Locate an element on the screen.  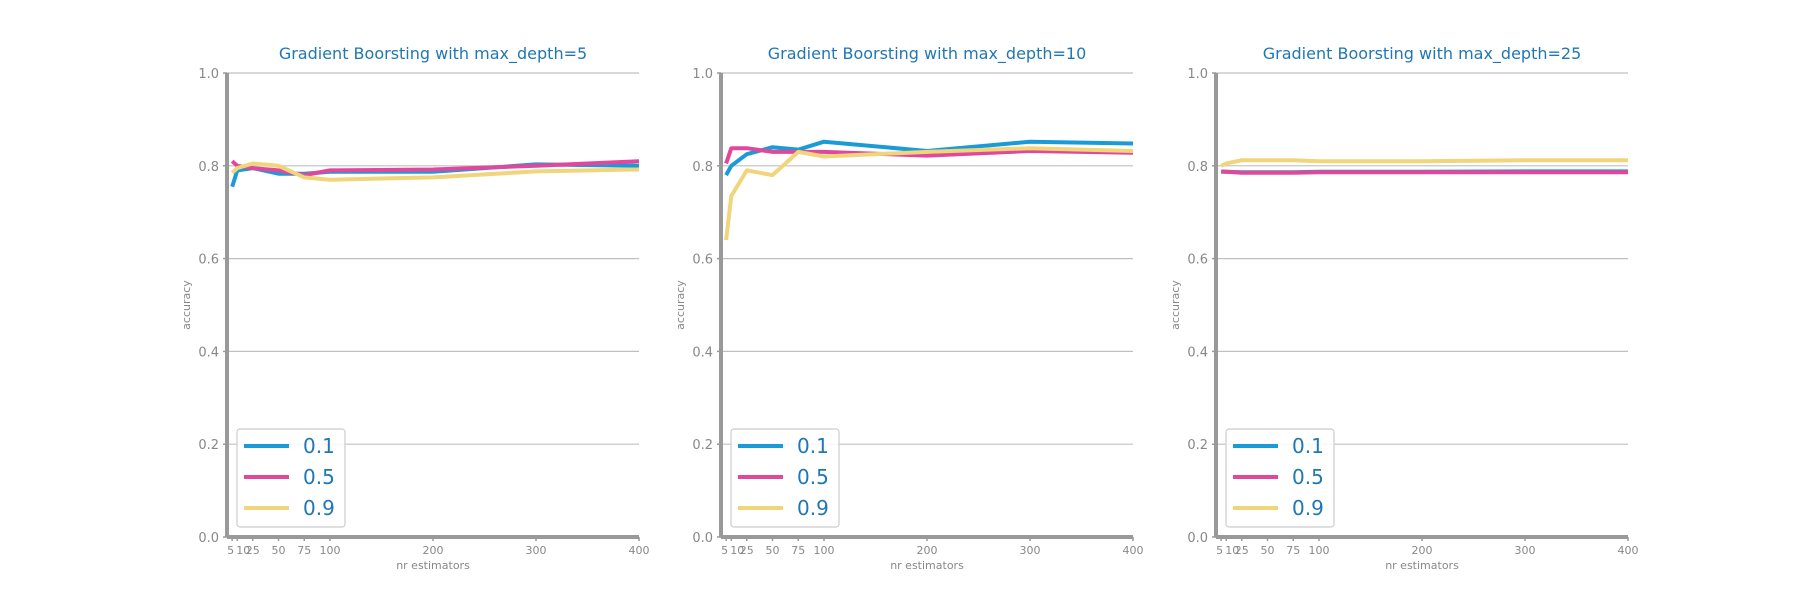
series-line-0.1 is located at coordinates (929, 158).